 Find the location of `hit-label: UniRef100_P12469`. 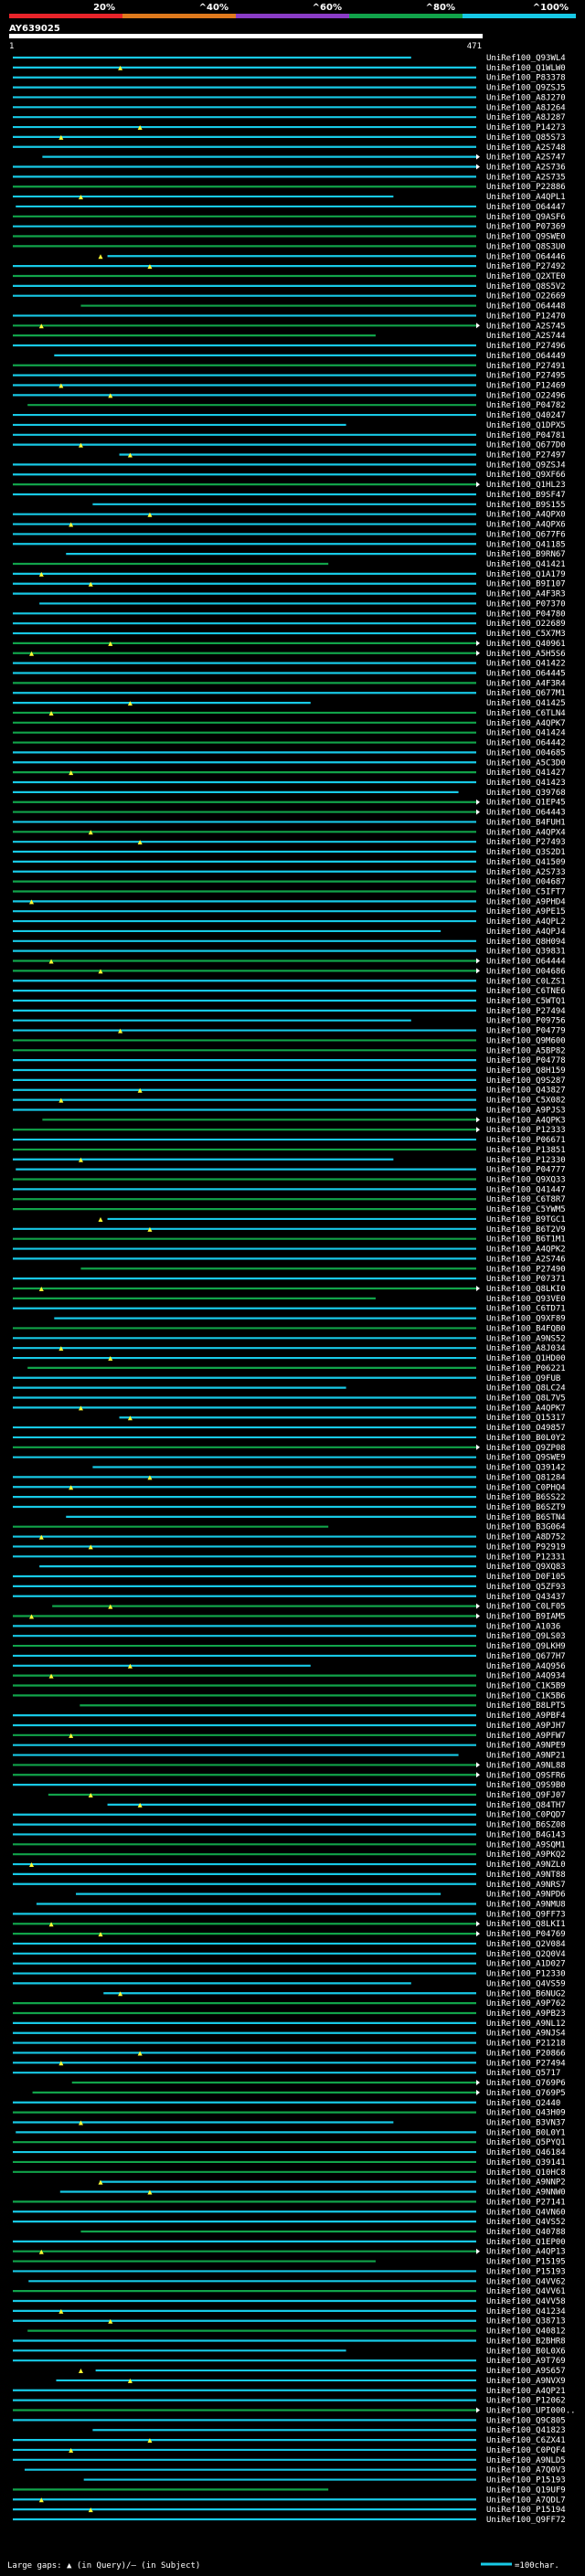

hit-label: UniRef100_P12469 is located at coordinates (526, 385).